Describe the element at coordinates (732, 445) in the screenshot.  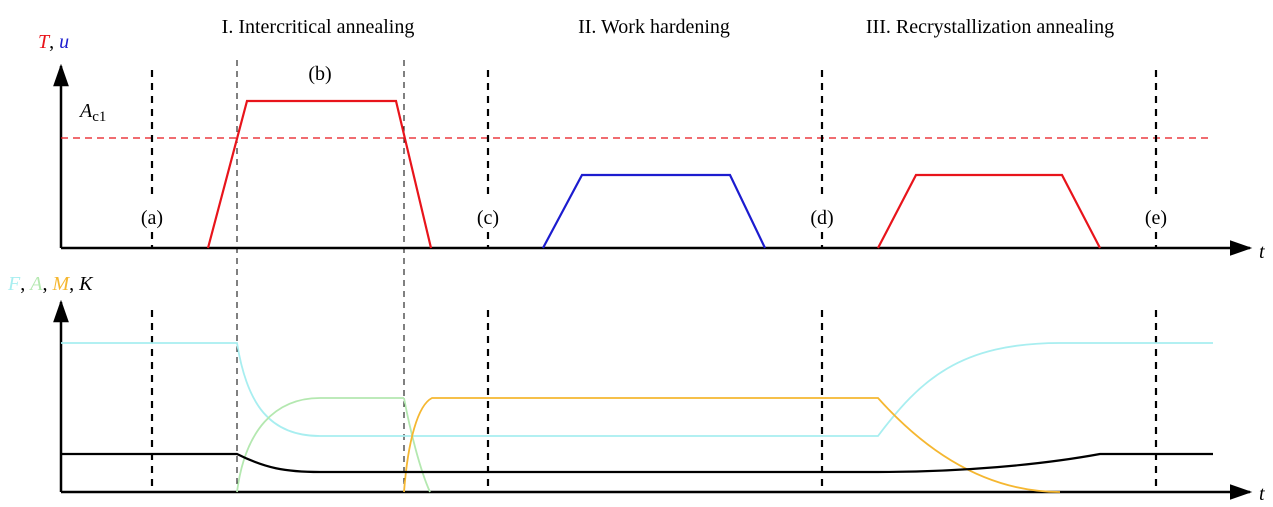
I see `martensite-fraction-curve` at that location.